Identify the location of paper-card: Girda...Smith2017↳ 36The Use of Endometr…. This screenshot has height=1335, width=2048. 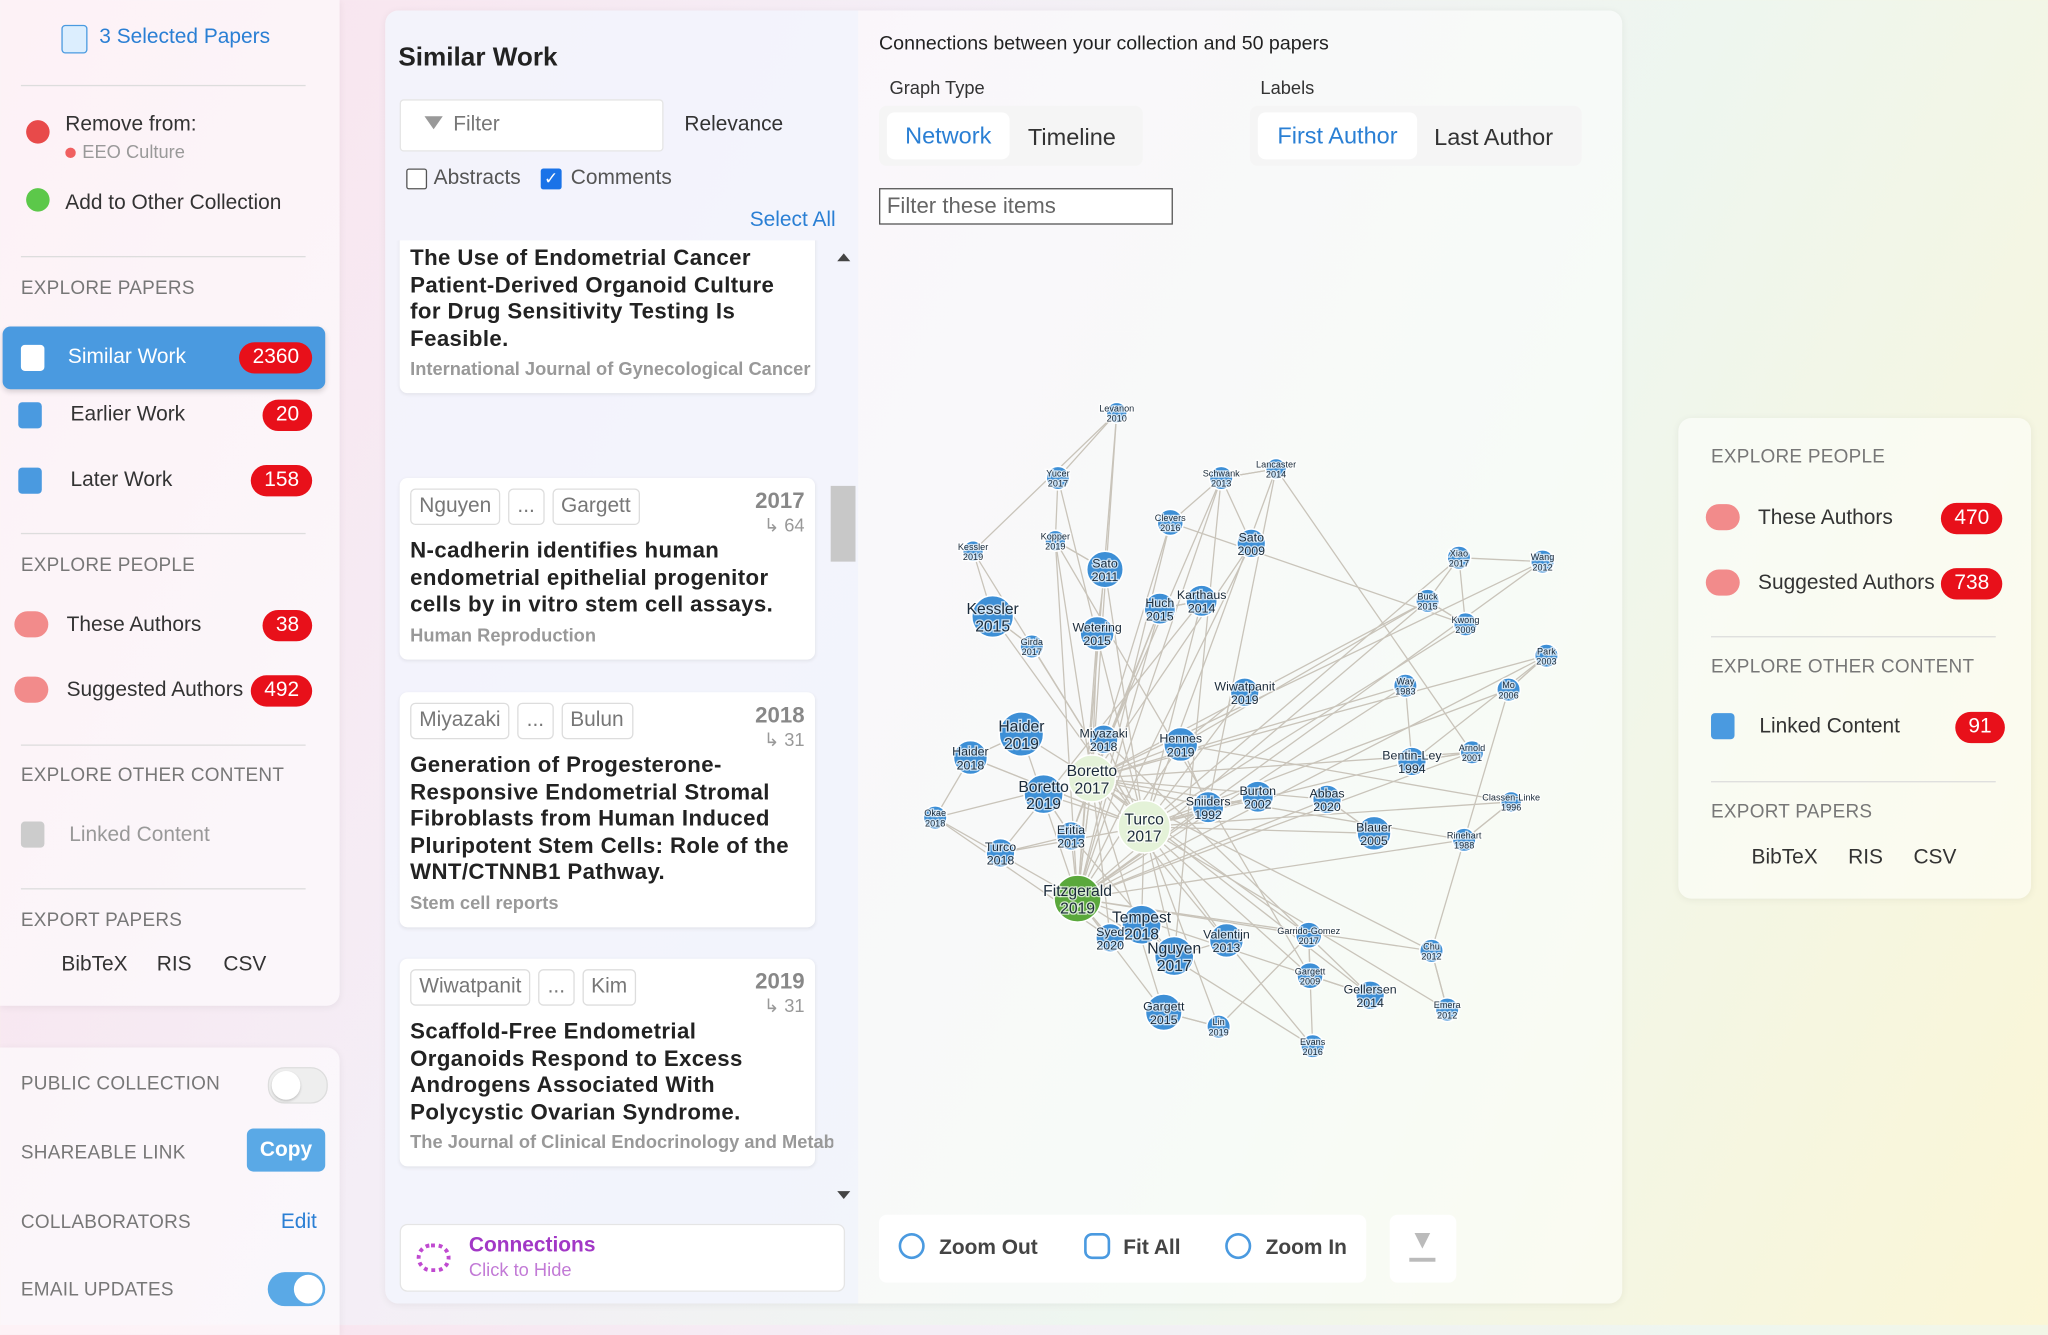
(607, 317).